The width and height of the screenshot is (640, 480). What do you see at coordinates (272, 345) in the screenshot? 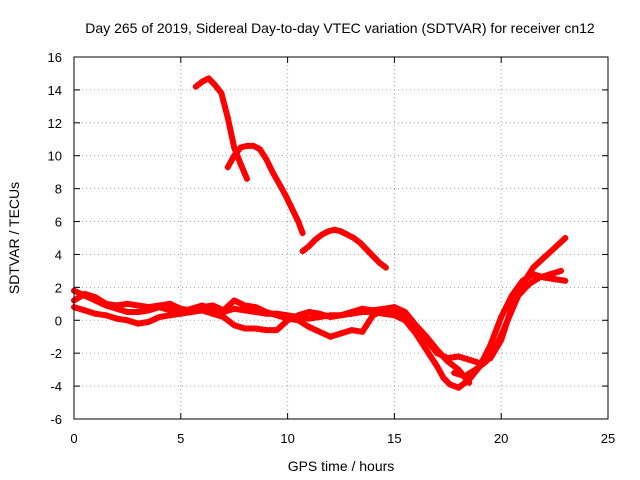
I see `series-arc-c` at bounding box center [272, 345].